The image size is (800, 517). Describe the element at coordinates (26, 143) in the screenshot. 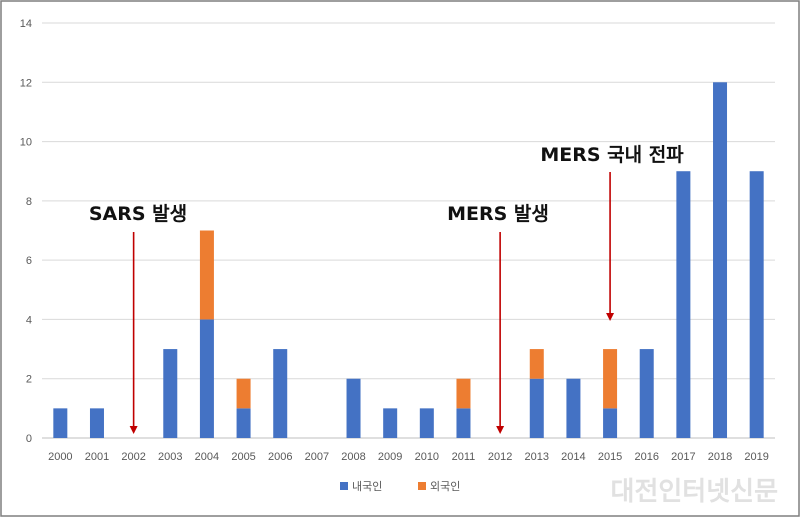

I see `y-tick-label: 10` at that location.